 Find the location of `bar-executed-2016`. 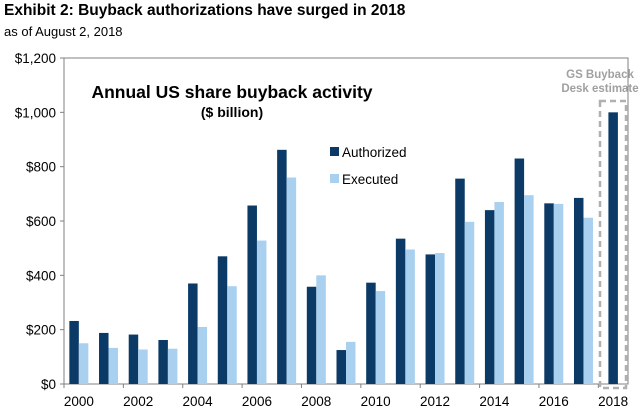

bar-executed-2016 is located at coordinates (558, 293).